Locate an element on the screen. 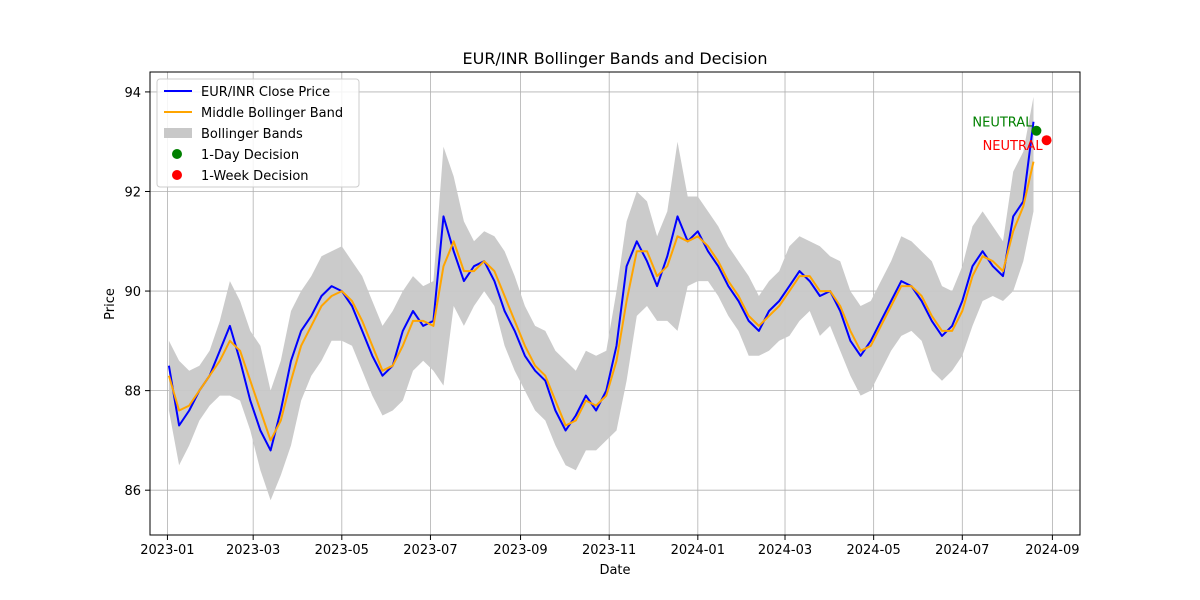 This screenshot has height=600, width=1200. legend-label: 1-Week Decision is located at coordinates (255, 176).